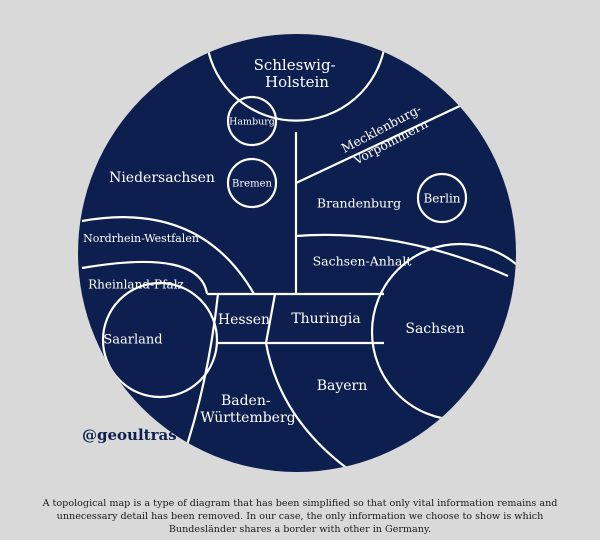  I want to click on label-bayern: Bayern, so click(342, 386).